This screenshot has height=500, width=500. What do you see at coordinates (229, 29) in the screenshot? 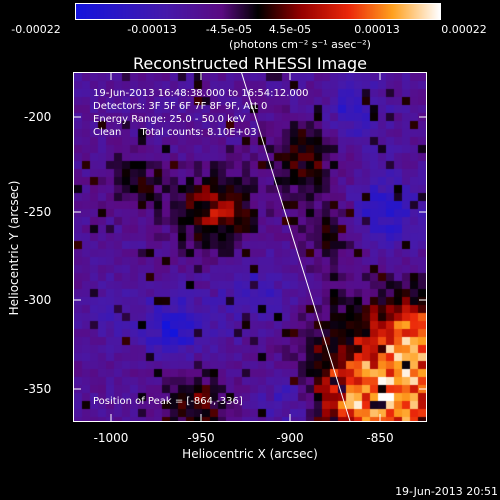
I see `colorbar-tick: -4.5e-05` at bounding box center [229, 29].